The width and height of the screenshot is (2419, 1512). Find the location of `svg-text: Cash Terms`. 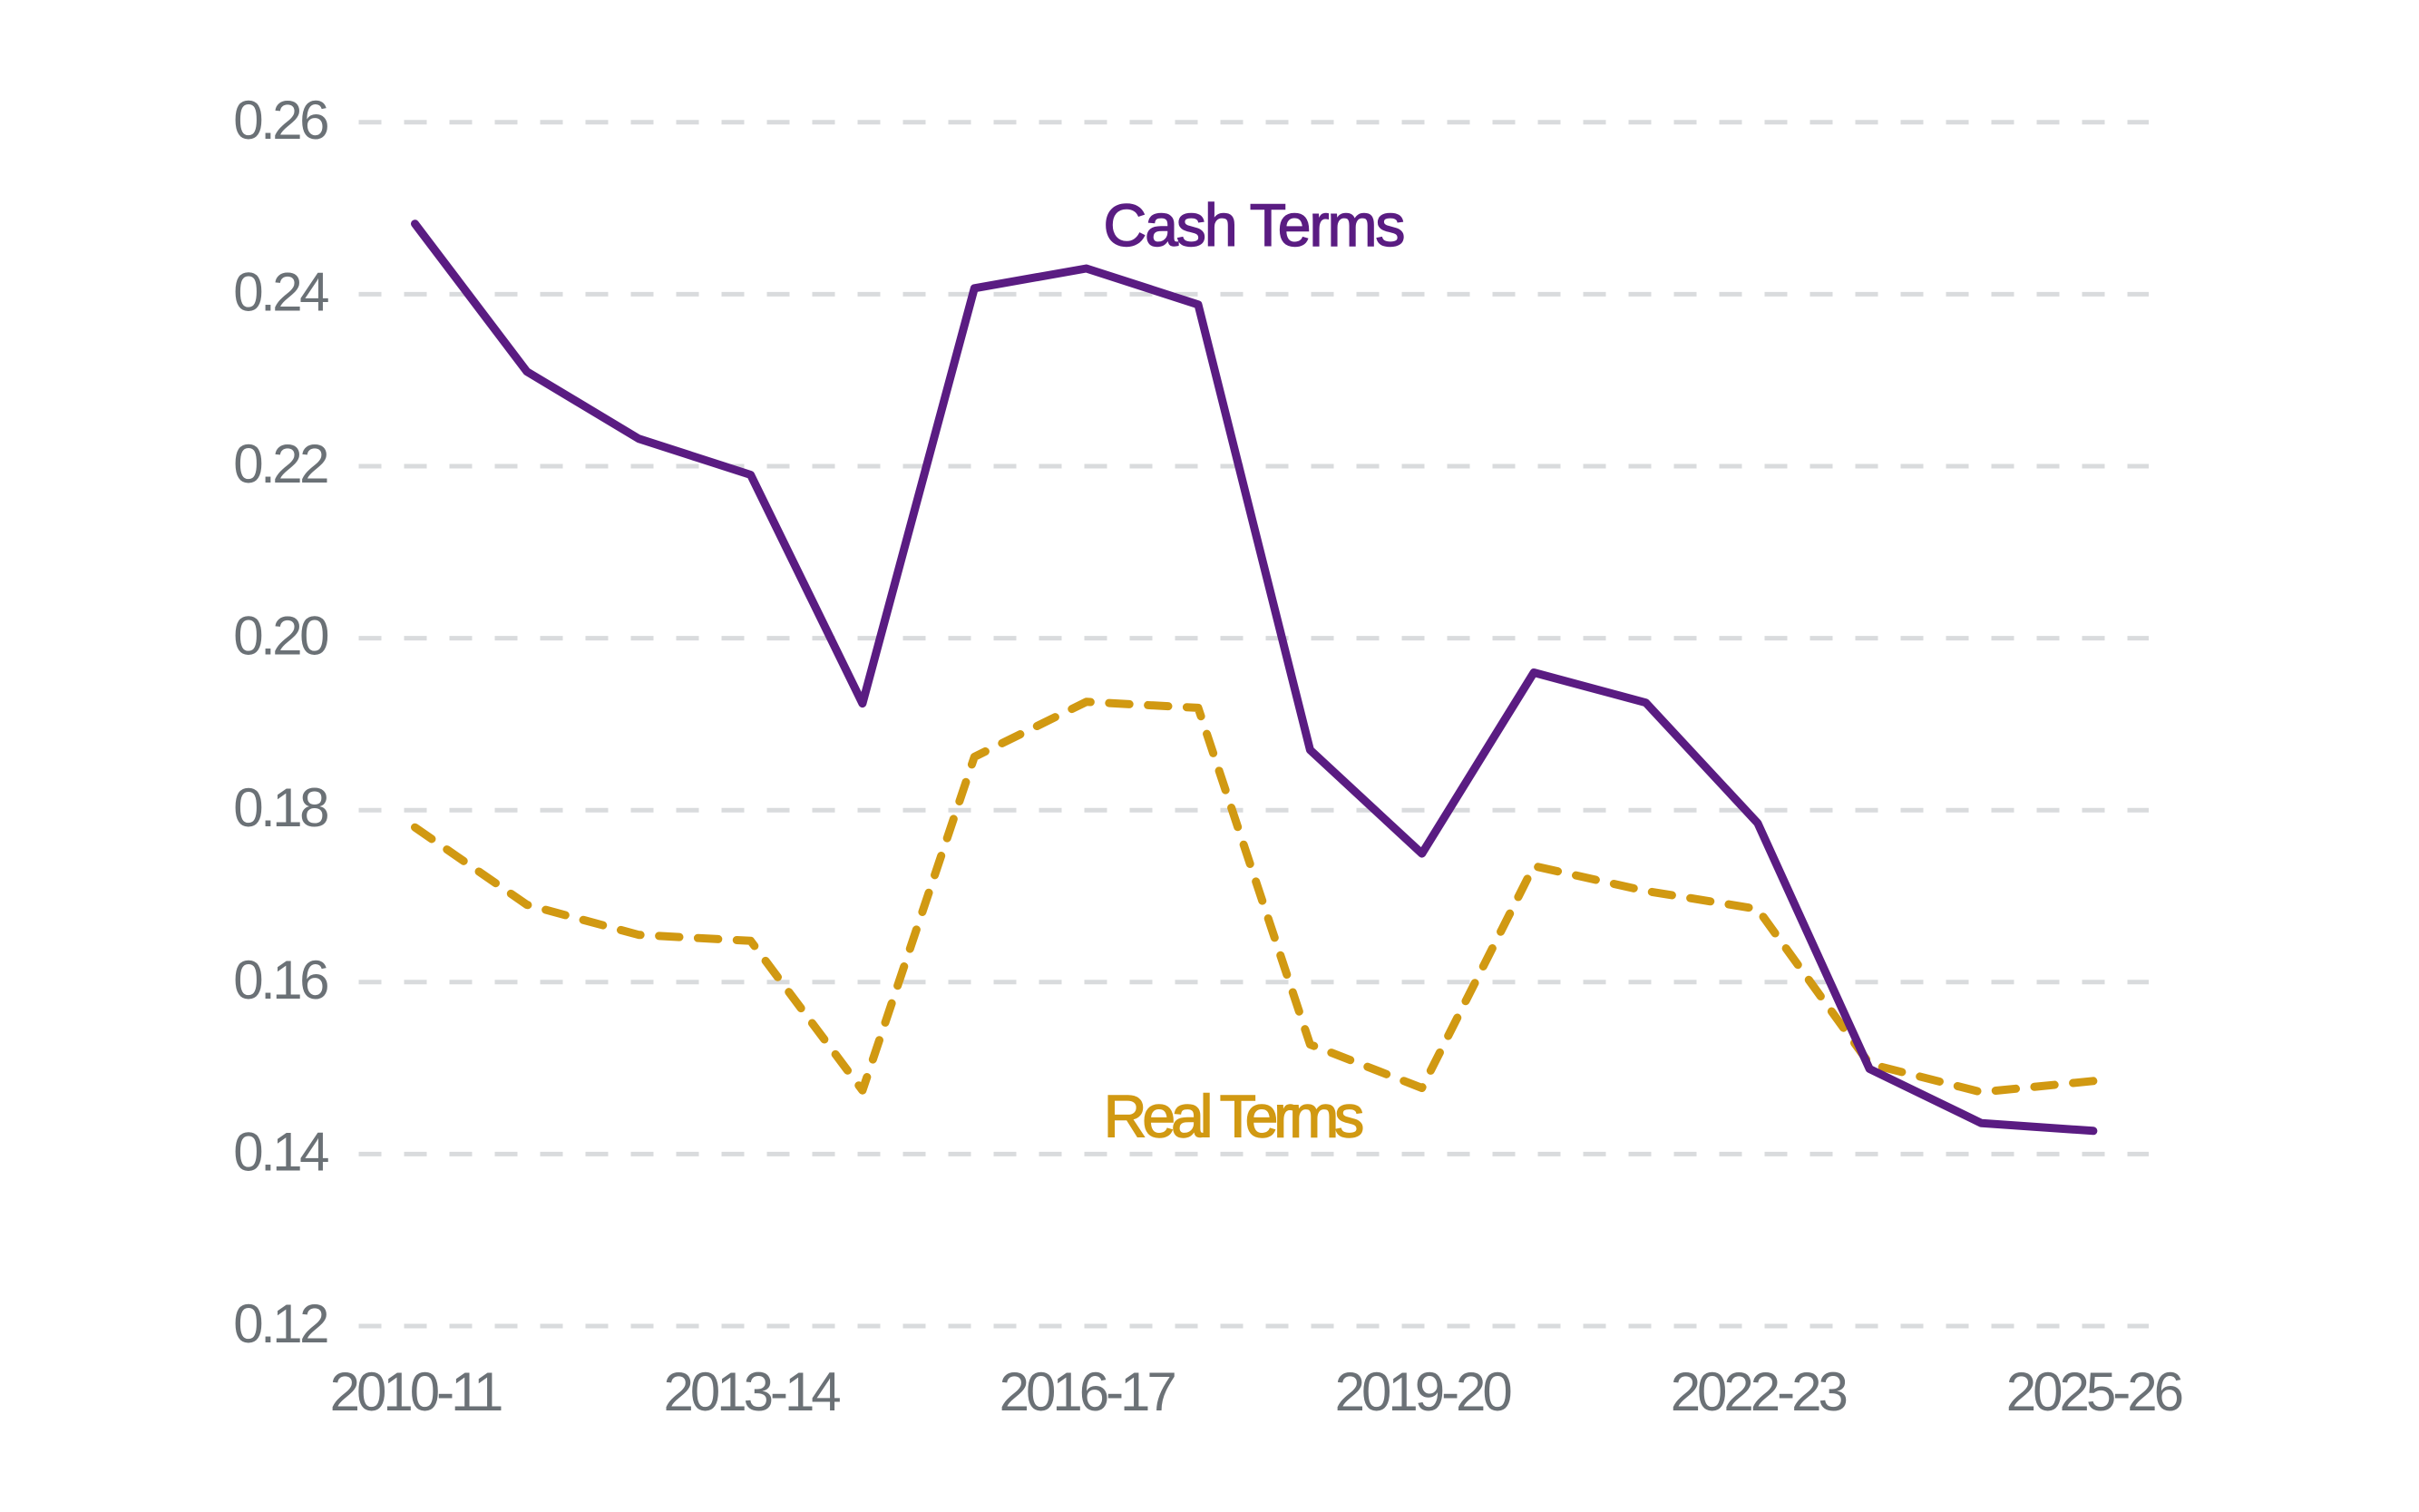

svg-text: Cash Terms is located at coordinates (1254, 225).